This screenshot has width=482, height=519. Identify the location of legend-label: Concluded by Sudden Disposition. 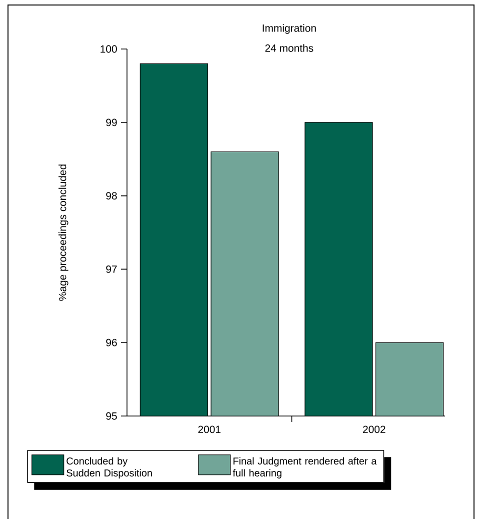
(109, 467).